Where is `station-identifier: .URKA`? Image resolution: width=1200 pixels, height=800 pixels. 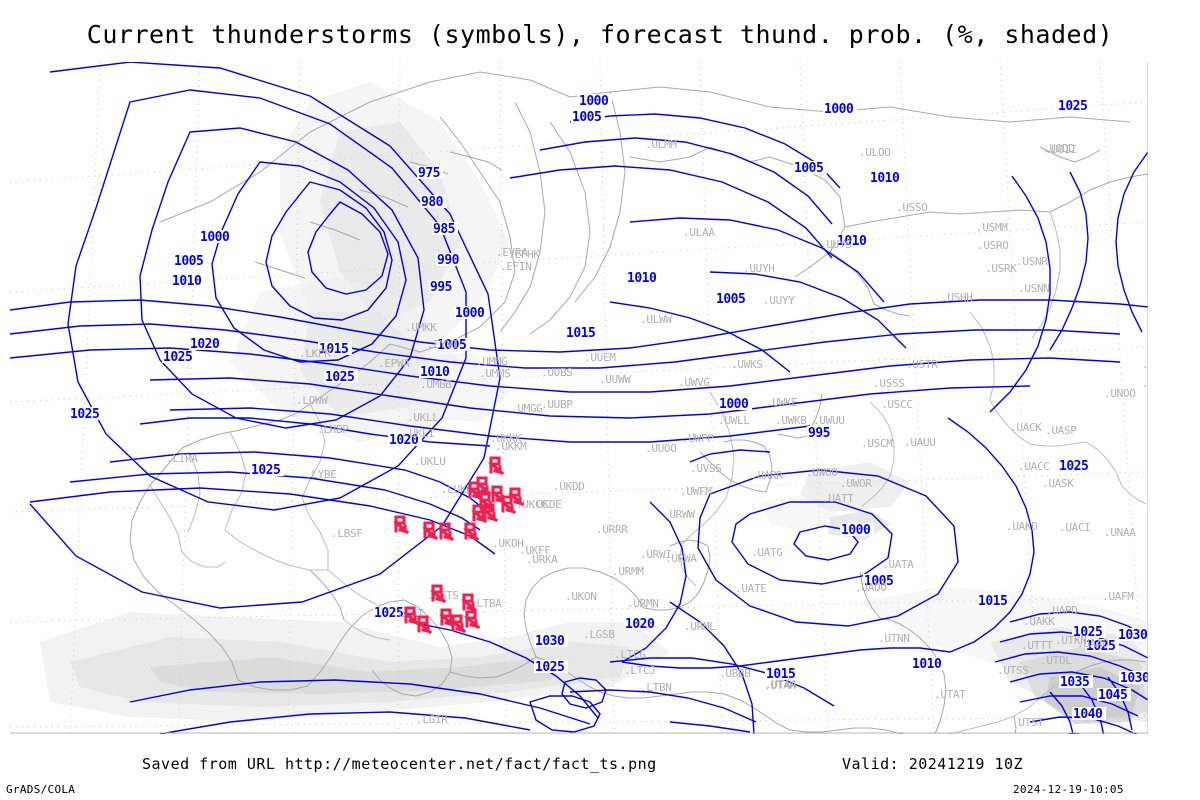 station-identifier: .URKA is located at coordinates (542, 559).